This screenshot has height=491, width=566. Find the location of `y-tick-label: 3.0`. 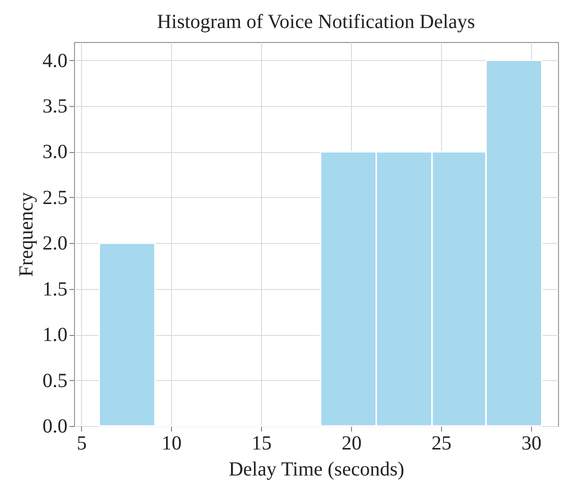

y-tick-label: 3.0 is located at coordinates (55, 152).